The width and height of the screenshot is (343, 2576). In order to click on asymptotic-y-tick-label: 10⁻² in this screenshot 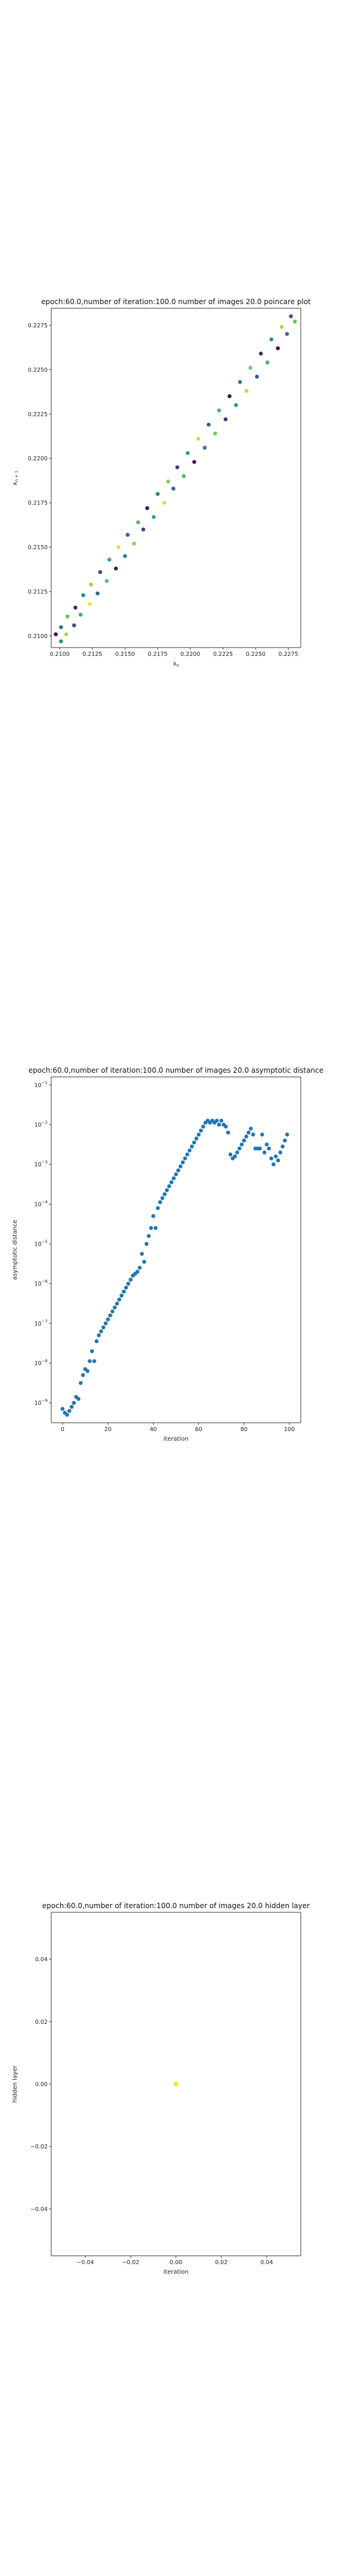, I will do `click(42, 1125)`.